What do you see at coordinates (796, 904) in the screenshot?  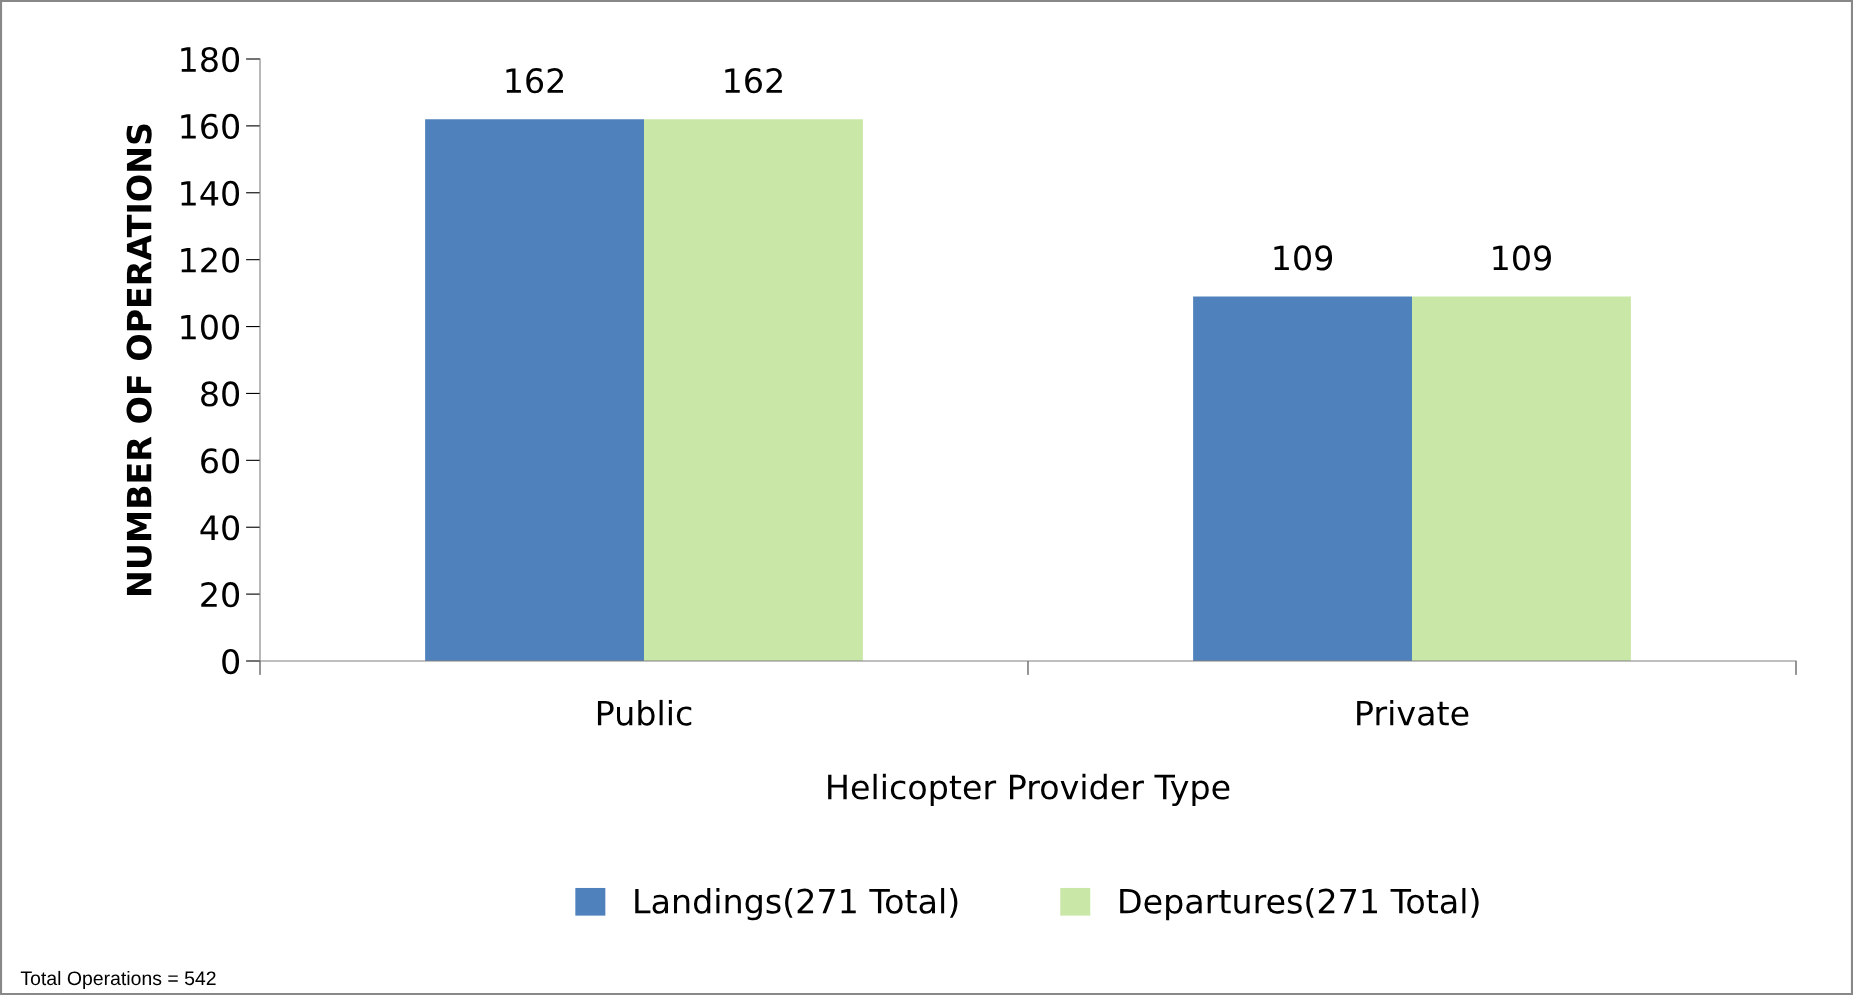 I see `legend-label: Landings(271 Total)` at bounding box center [796, 904].